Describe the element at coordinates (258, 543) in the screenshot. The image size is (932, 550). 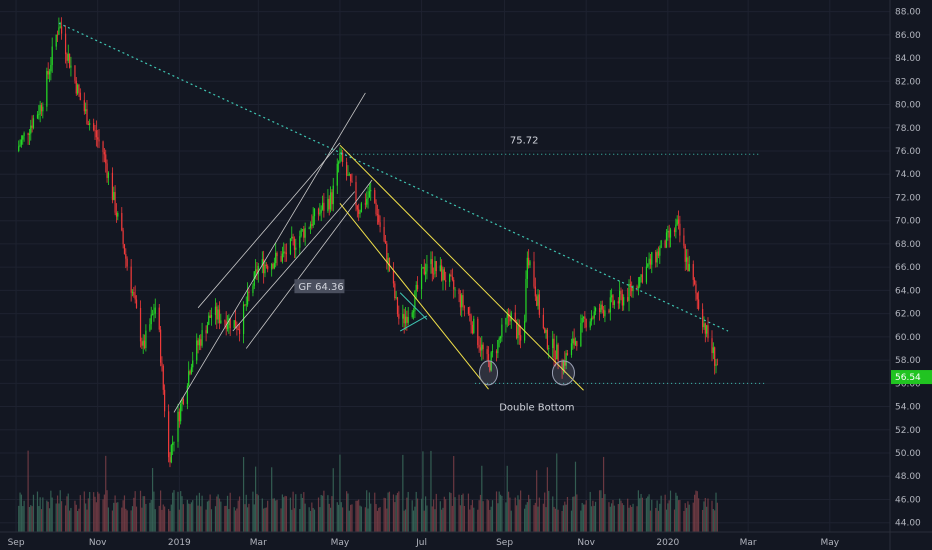
I see `x-tick-label: Mar` at that location.